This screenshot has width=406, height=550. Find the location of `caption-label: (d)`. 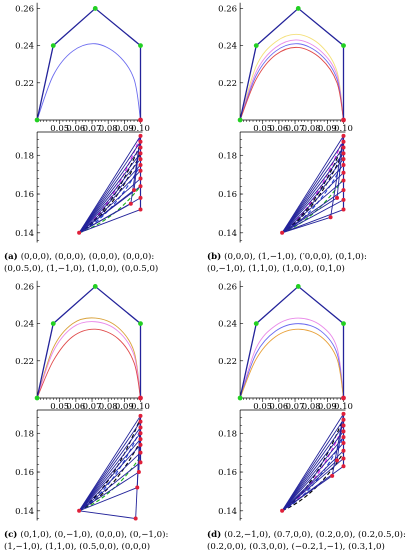

caption-label: (d) is located at coordinates (215, 534).